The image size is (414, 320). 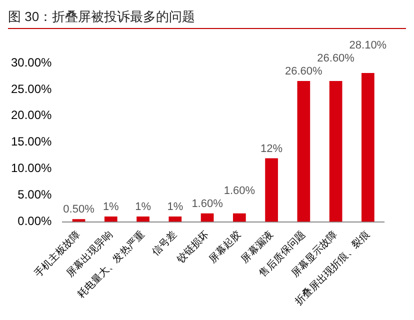 What do you see at coordinates (368, 46) in the screenshot?
I see `data-label: 28.10%` at bounding box center [368, 46].